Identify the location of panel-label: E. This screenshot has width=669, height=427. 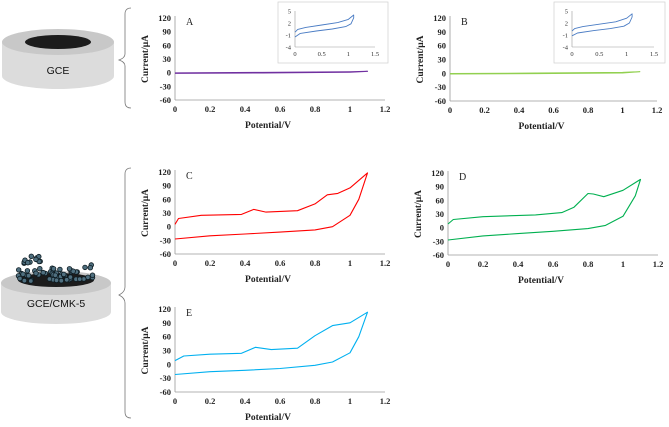
(189, 313).